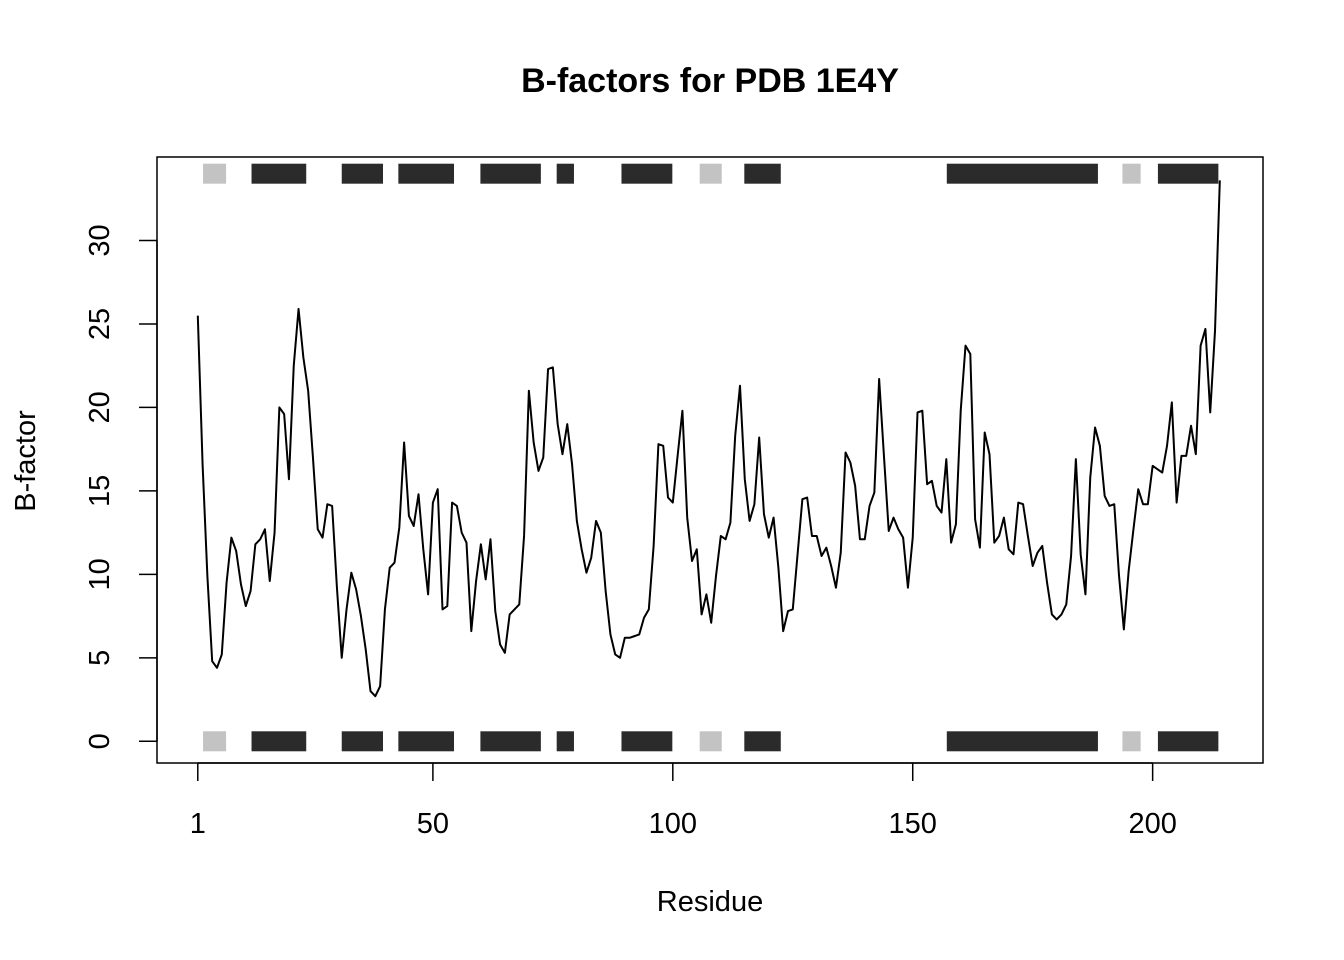 The height and width of the screenshot is (960, 1344). I want to click on y-tick-label-5: 5, so click(100, 658).